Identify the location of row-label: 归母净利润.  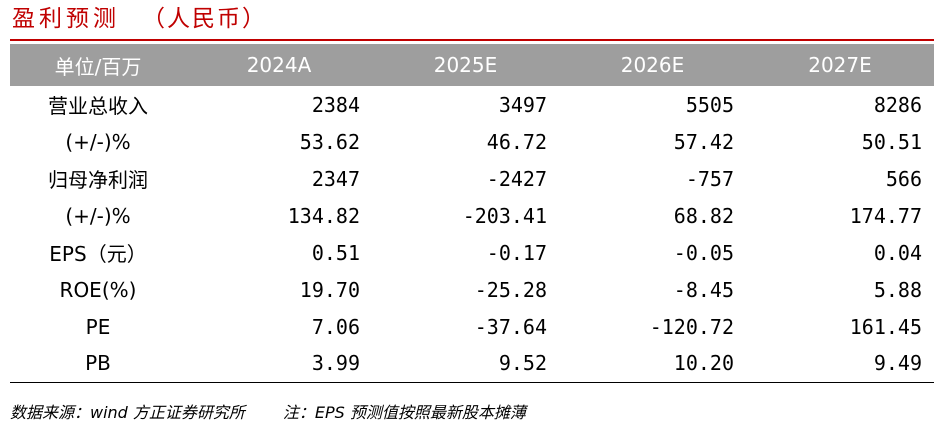
(98, 180).